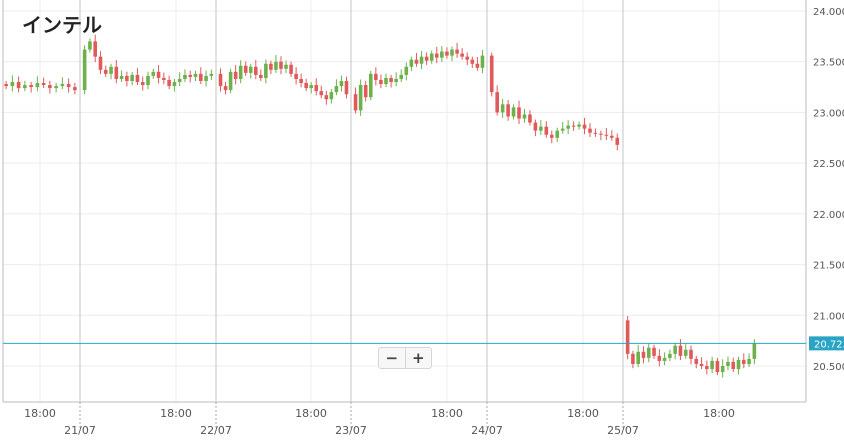 The height and width of the screenshot is (444, 844). Describe the element at coordinates (62, 25) in the screenshot. I see `chart-title: インテル` at that location.